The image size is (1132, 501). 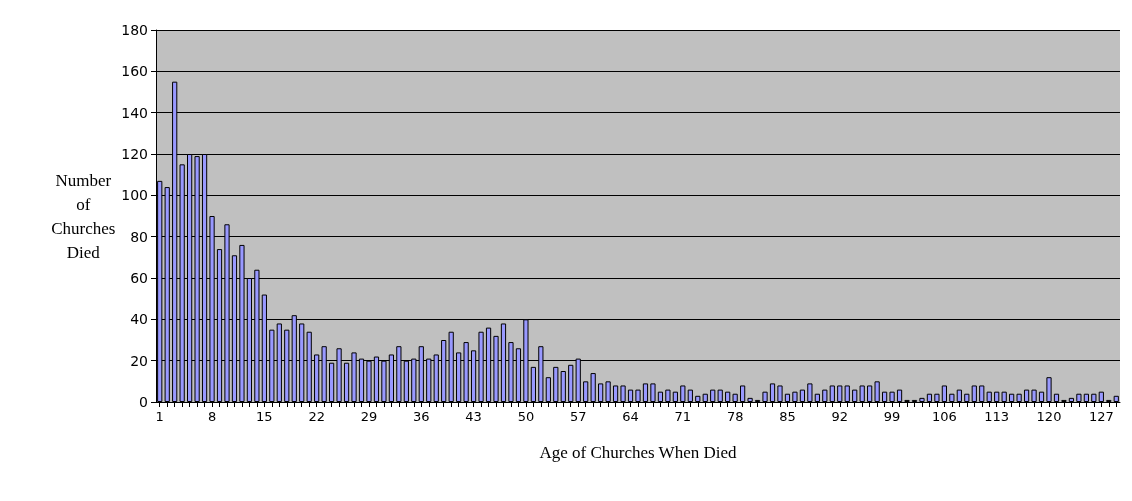 What do you see at coordinates (143, 402) in the screenshot?
I see `y-tick-label: 0` at bounding box center [143, 402].